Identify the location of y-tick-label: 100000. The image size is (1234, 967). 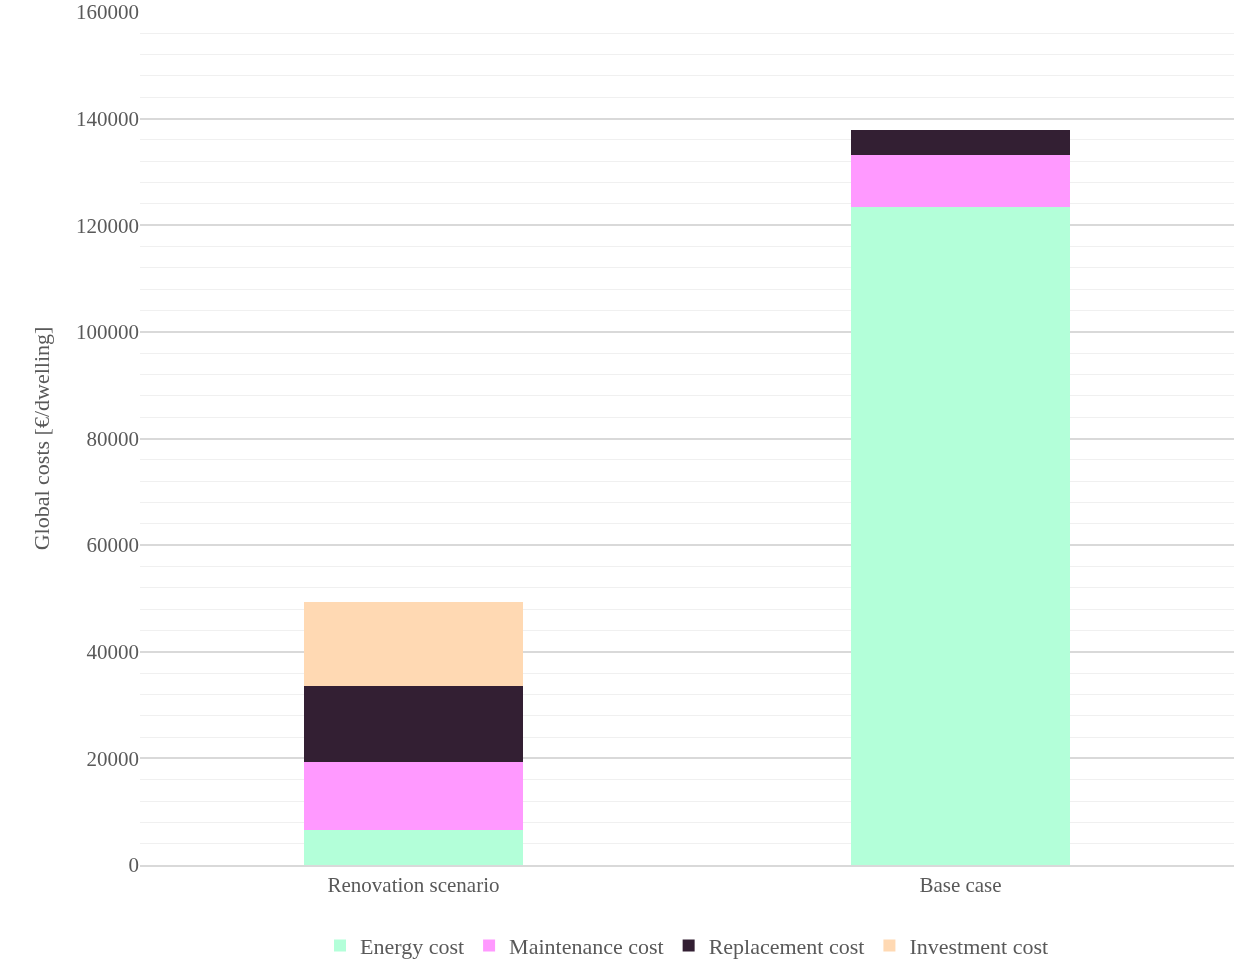
(107, 332).